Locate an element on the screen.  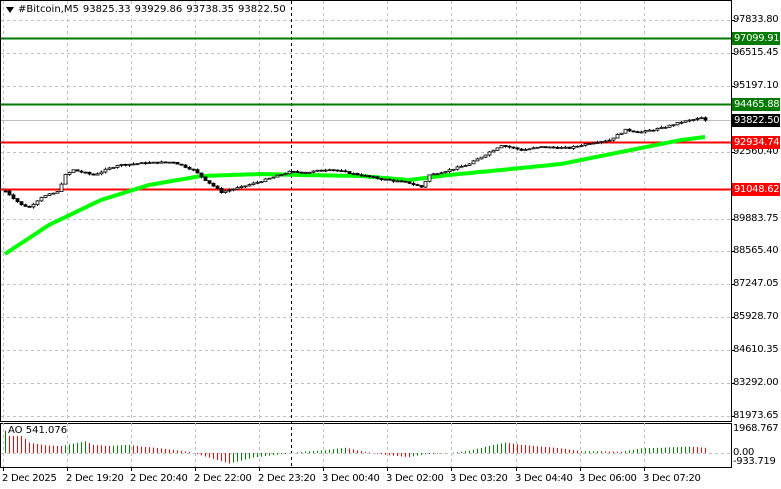
price-axis-label: 92560.40 is located at coordinates (756, 151).